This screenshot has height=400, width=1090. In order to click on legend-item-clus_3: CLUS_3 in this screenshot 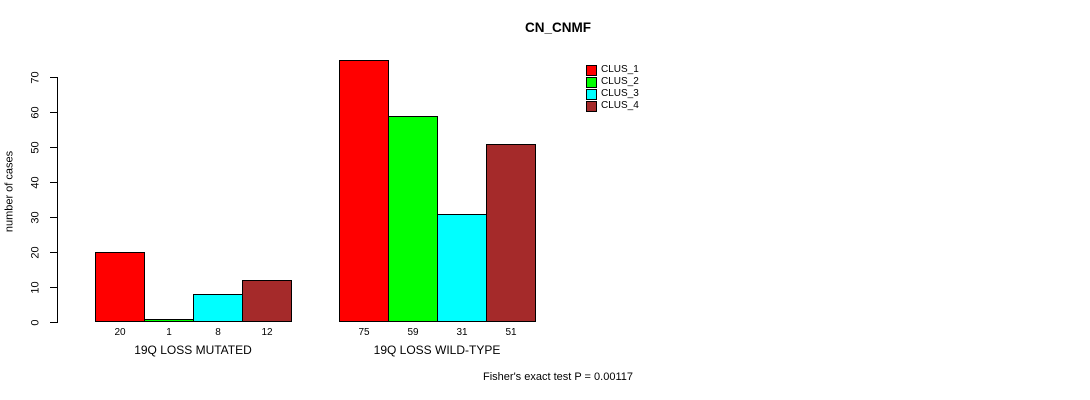, I will do `click(612, 94)`.